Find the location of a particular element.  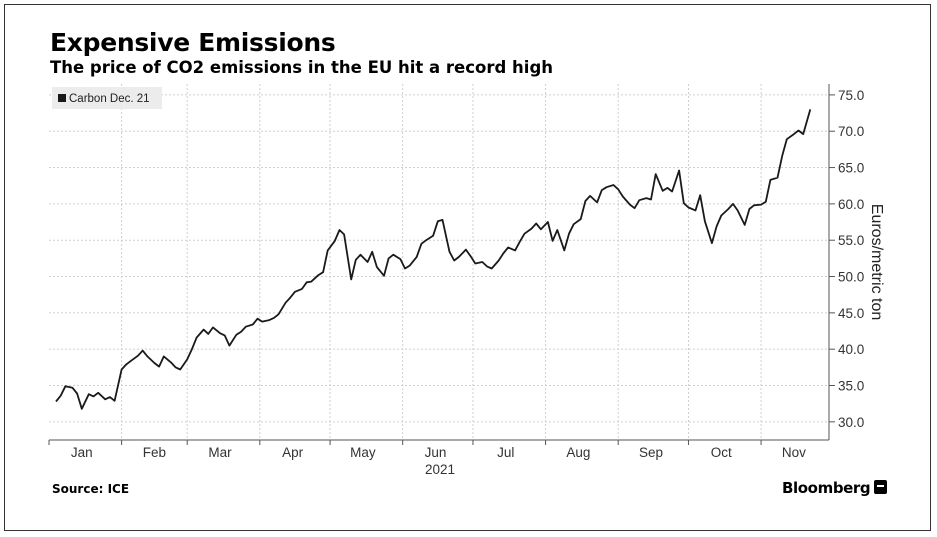

legend: Carbon Dec. 21 is located at coordinates (107, 98).